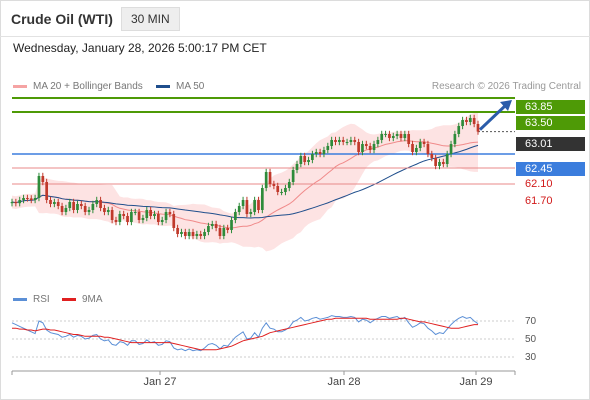  Describe the element at coordinates (550, 144) in the screenshot. I see `level-last: 63.01` at that location.